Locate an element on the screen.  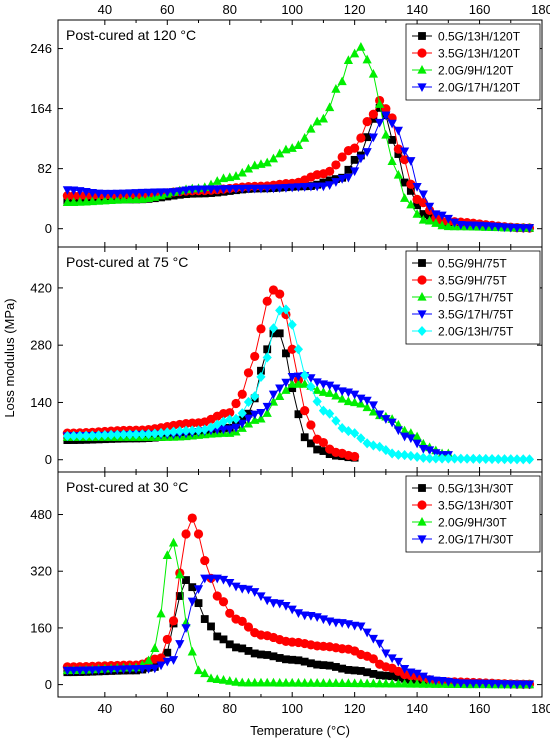
x-tick-label-top: 120 is located at coordinates (355, 9).